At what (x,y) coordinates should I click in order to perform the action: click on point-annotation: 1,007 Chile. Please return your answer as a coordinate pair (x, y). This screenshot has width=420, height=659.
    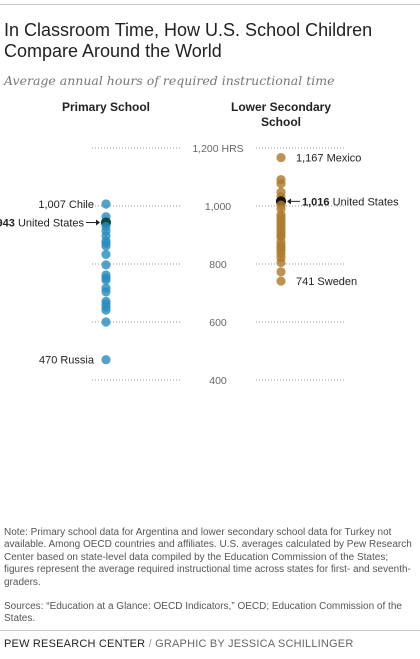
    Looking at the image, I should click on (66, 205).